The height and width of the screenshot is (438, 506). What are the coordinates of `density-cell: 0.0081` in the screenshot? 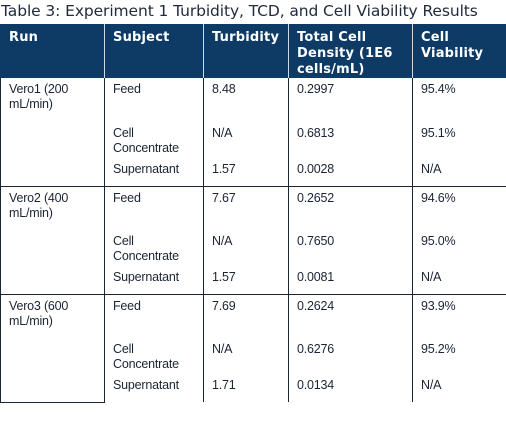 It's located at (350, 280).